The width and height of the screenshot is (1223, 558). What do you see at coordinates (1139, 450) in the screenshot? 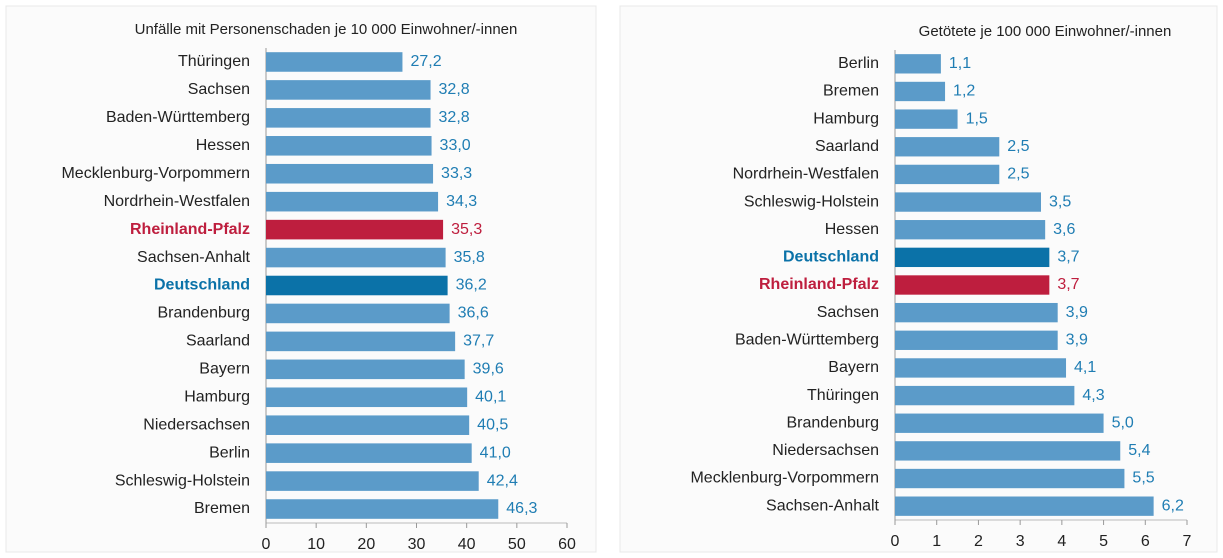
I see `data-label: 5,4` at bounding box center [1139, 450].